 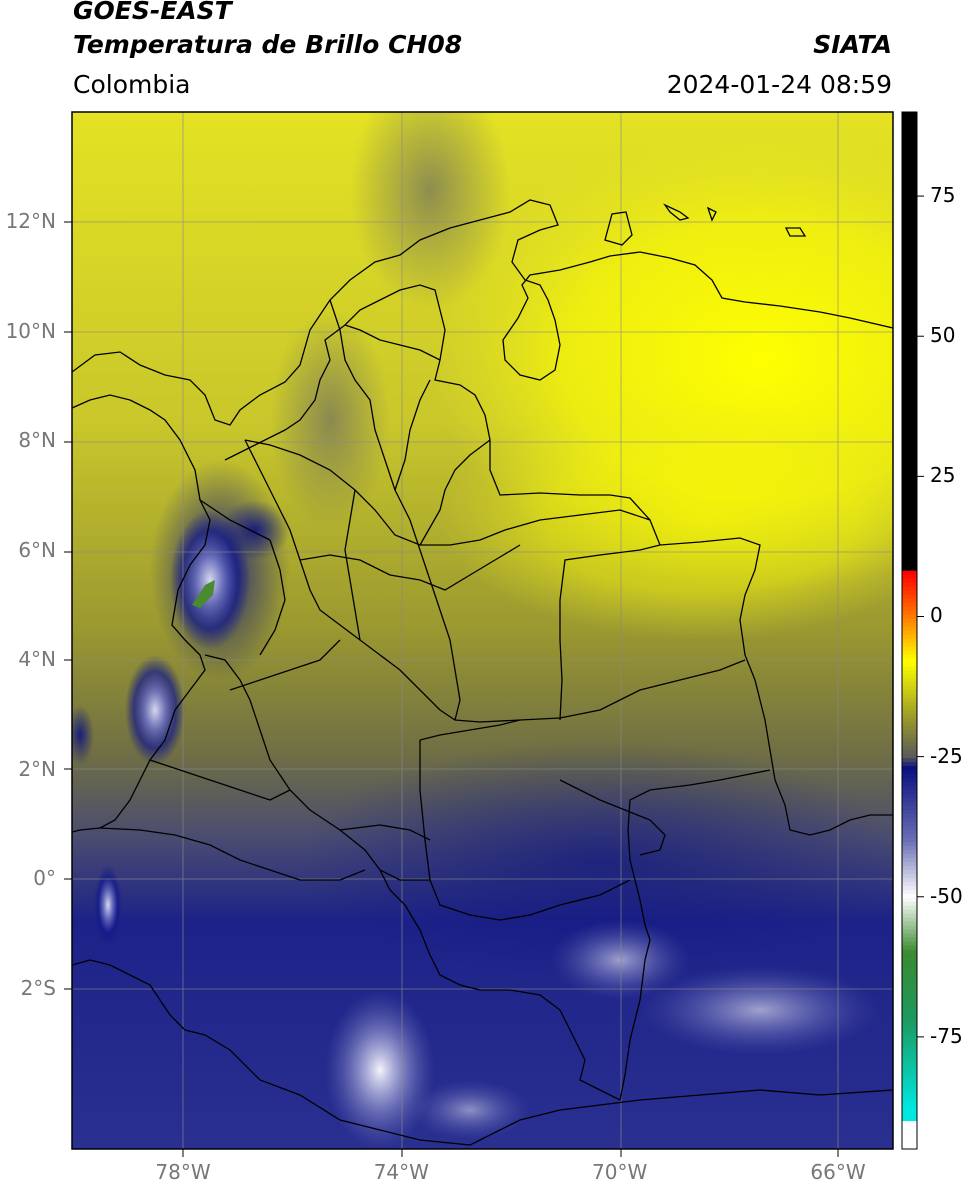 I want to click on region-label: Colombia, so click(x=132, y=84).